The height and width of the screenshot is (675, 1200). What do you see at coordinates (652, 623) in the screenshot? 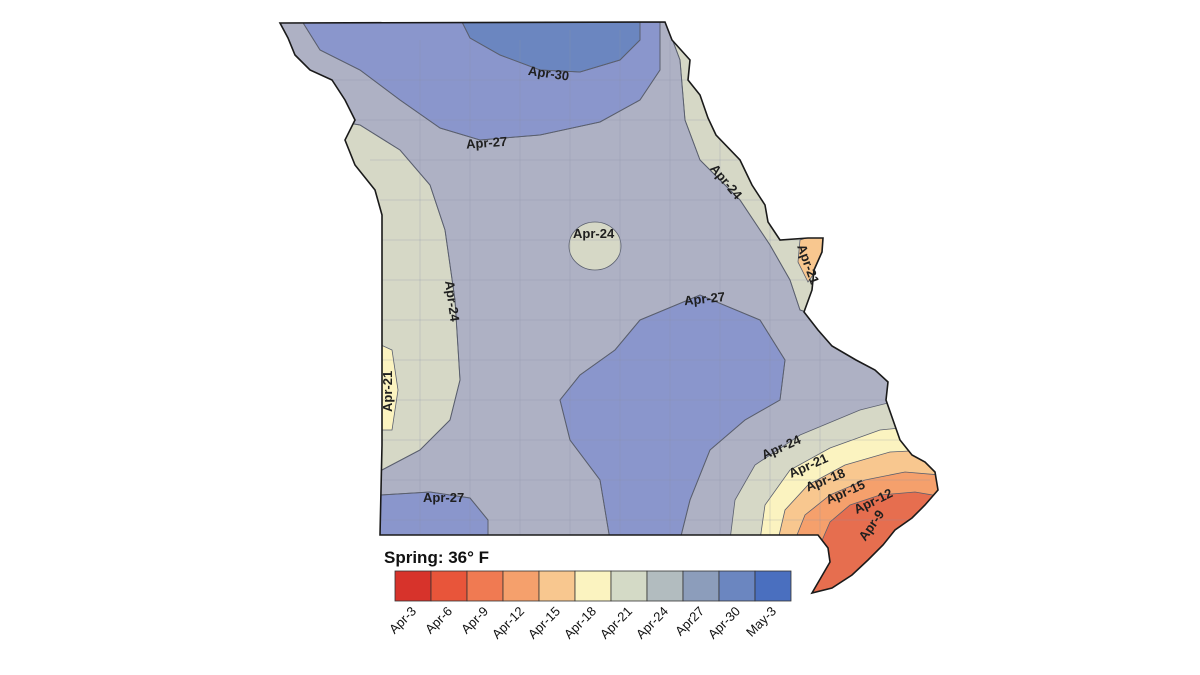
I see `legend-tick-label: Apr-24` at bounding box center [652, 623].